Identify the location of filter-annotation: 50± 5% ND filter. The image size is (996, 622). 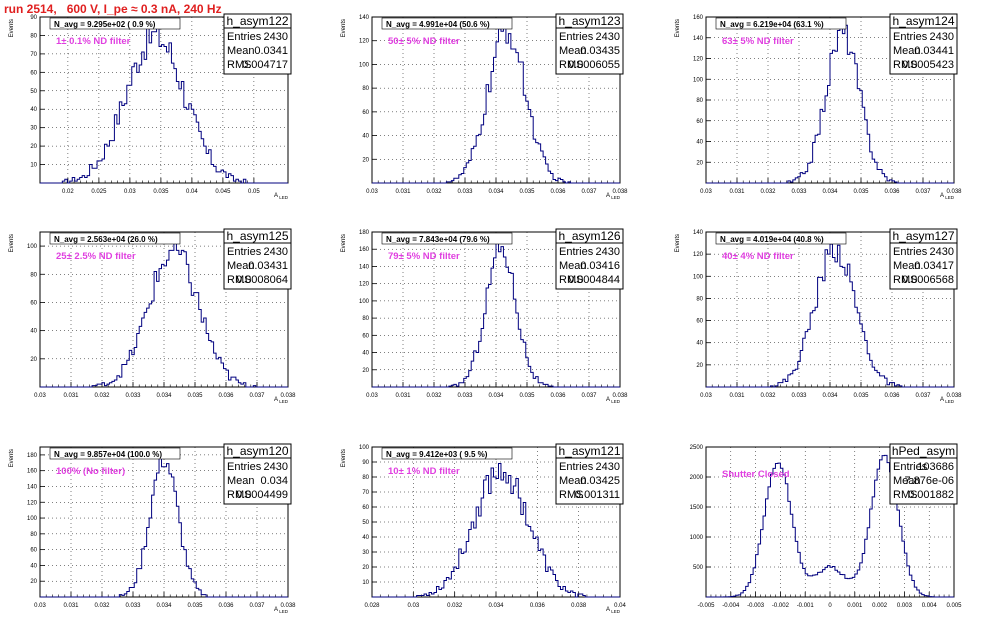
(424, 41).